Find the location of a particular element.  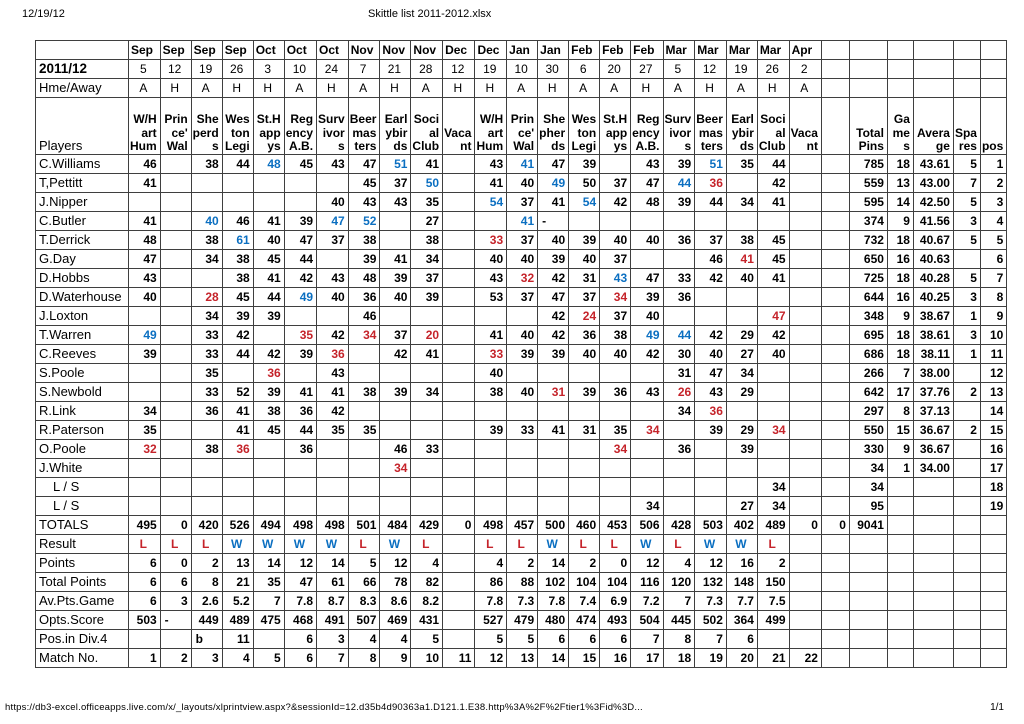

player-row: J.Loxton 34 39 39 46 42 24 37 40 47 348 9 38.67 1 9 is located at coordinates (521, 316).